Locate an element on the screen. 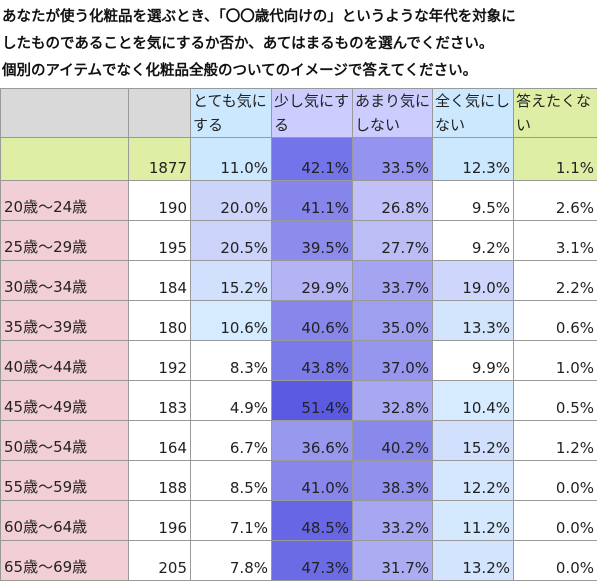 The height and width of the screenshot is (581, 597). data-cell: 1.2% is located at coordinates (555, 441).